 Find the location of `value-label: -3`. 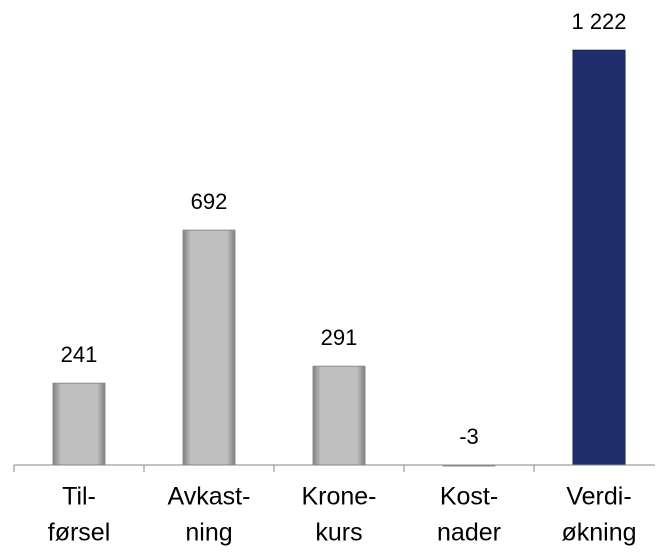

value-label: -3 is located at coordinates (469, 436).